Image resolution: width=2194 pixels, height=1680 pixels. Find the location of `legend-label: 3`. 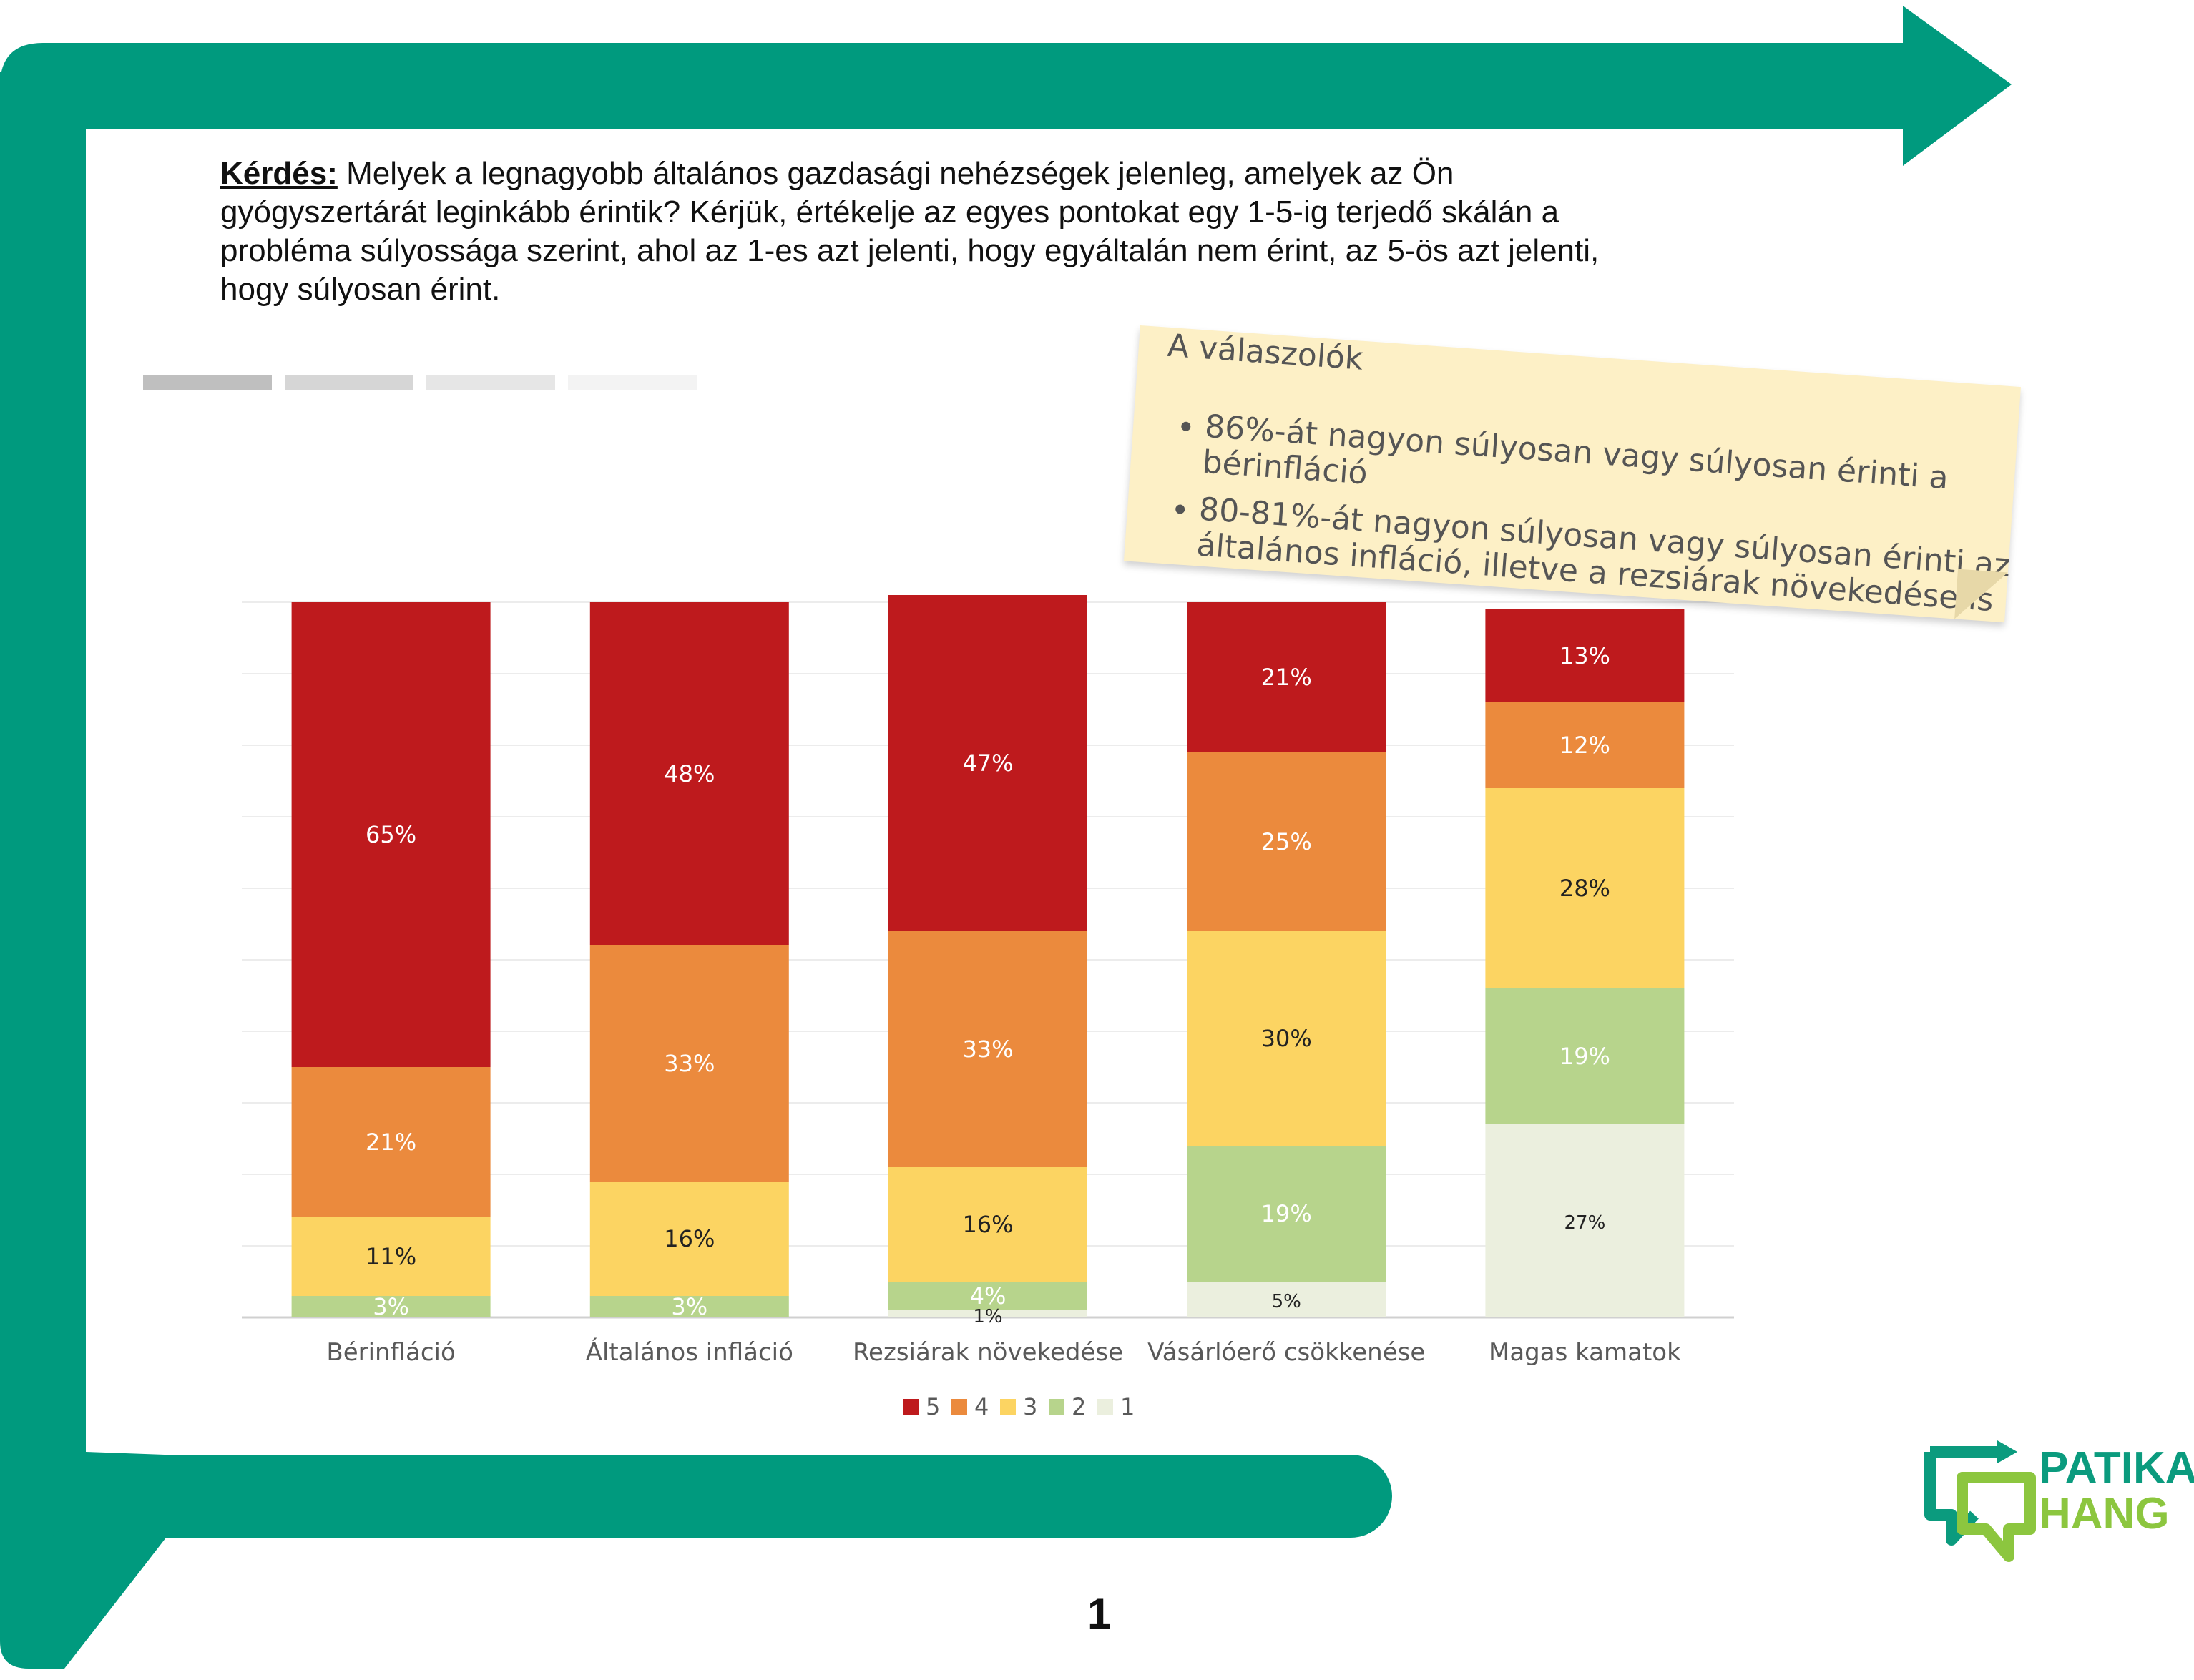

legend-label: 3 is located at coordinates (1030, 1406).